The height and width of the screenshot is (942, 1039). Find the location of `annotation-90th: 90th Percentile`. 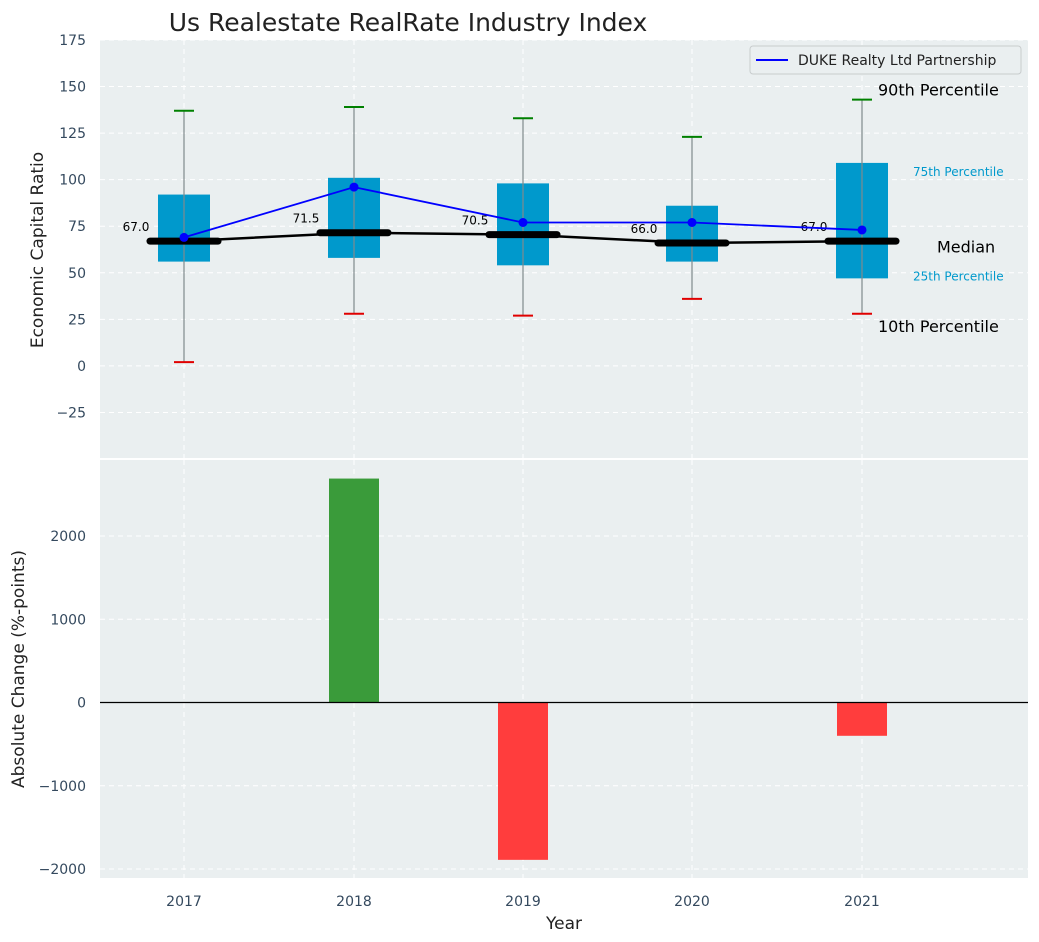

annotation-90th: 90th Percentile is located at coordinates (938, 89).